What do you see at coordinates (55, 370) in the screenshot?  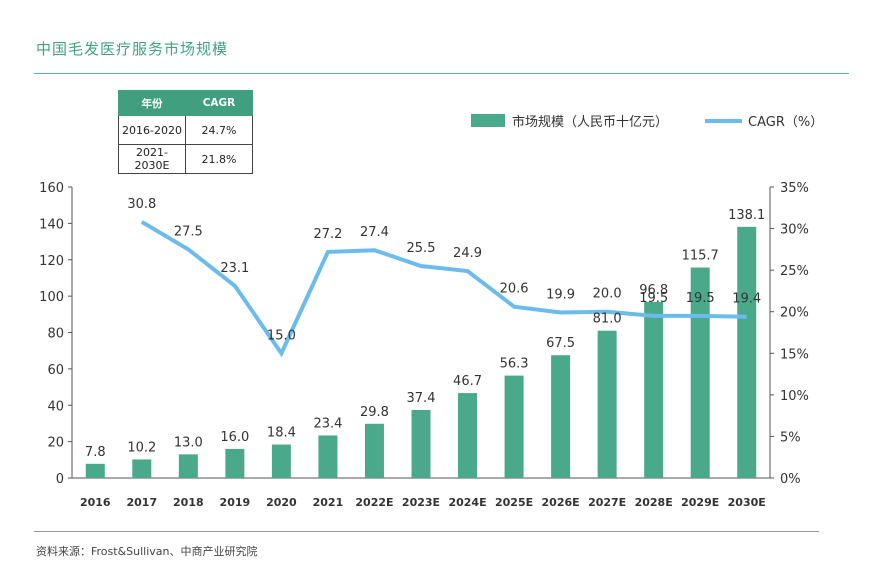 I see `left-tick-label: 60` at bounding box center [55, 370].